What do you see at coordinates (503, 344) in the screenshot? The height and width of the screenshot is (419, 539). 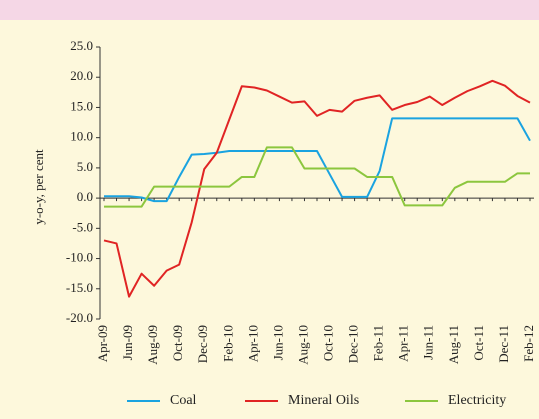 I see `x-tick-label: Dec-11` at bounding box center [503, 344].